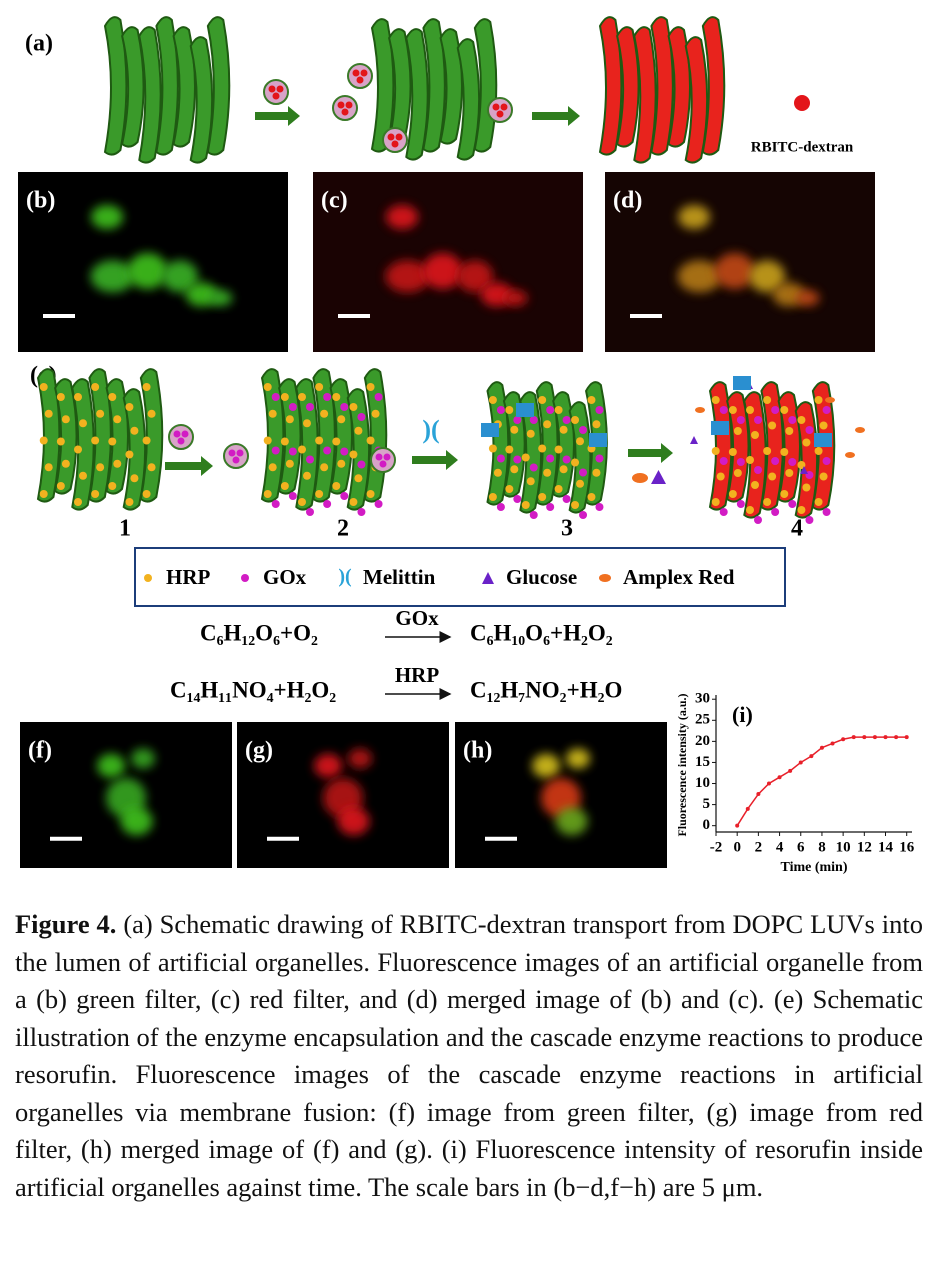 Image resolution: width=938 pixels, height=1288 pixels. What do you see at coordinates (417, 618) in the screenshot?
I see `enzyme: GOx` at bounding box center [417, 618].